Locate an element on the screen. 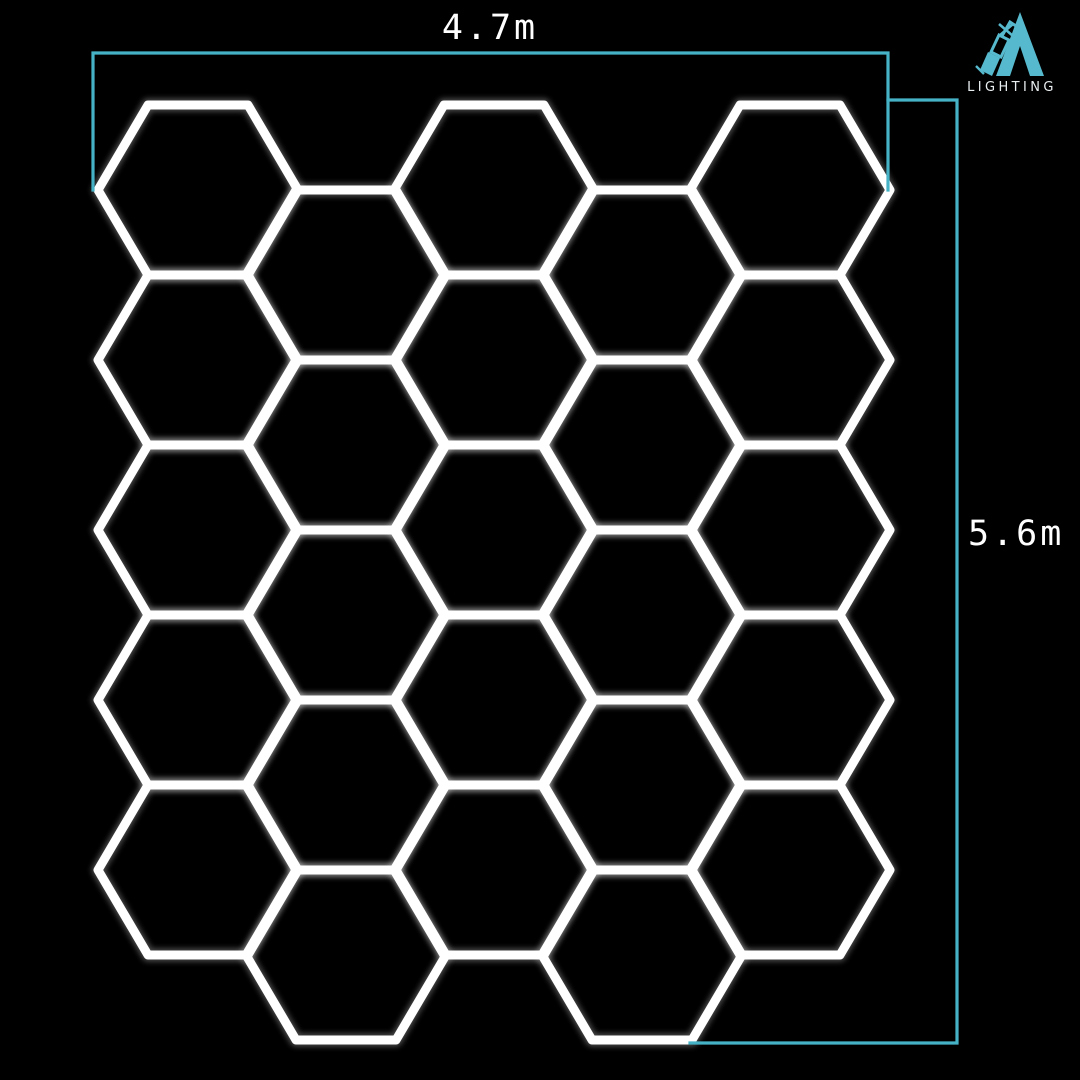 The width and height of the screenshot is (1080, 1080). logo-lamp-glyph is located at coordinates (996, 47).